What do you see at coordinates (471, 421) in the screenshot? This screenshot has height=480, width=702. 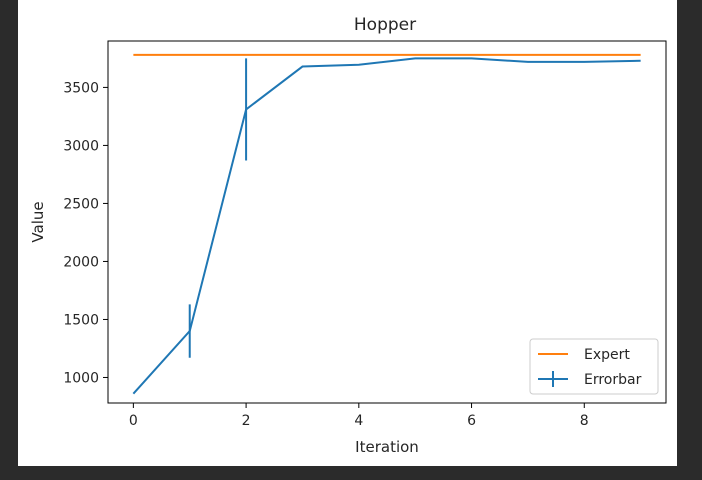 I see `x-tick-label: 6` at bounding box center [471, 421].